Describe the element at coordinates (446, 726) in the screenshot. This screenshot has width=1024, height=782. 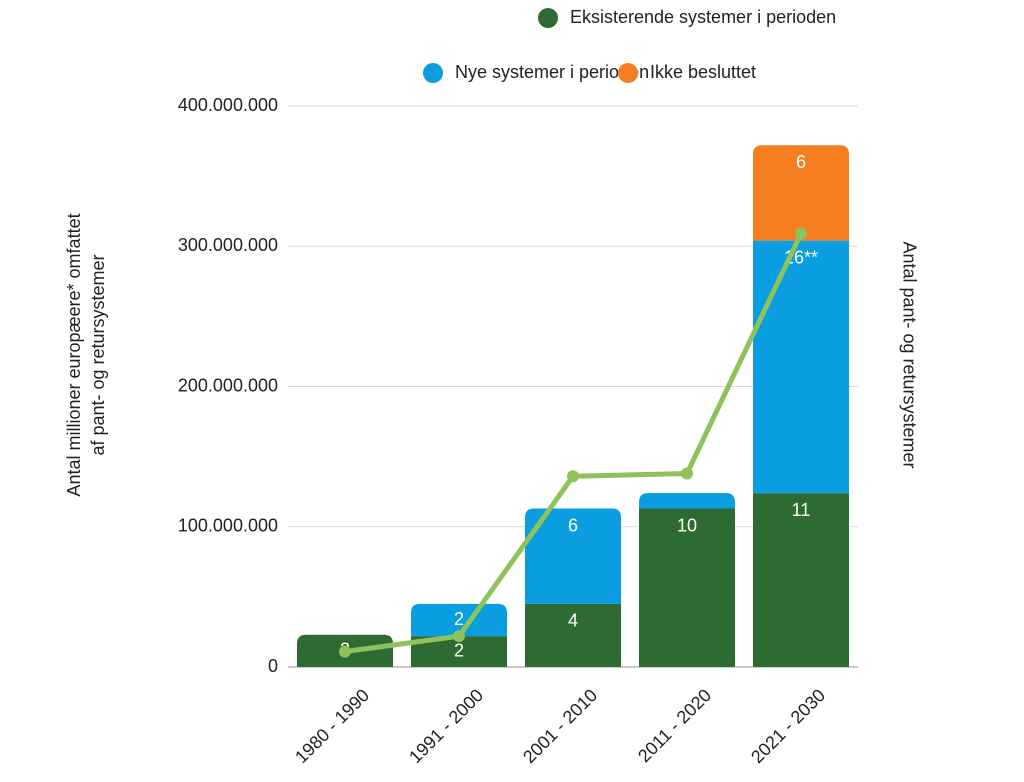
I see `x-tick-label: 1991 - 2000` at that location.